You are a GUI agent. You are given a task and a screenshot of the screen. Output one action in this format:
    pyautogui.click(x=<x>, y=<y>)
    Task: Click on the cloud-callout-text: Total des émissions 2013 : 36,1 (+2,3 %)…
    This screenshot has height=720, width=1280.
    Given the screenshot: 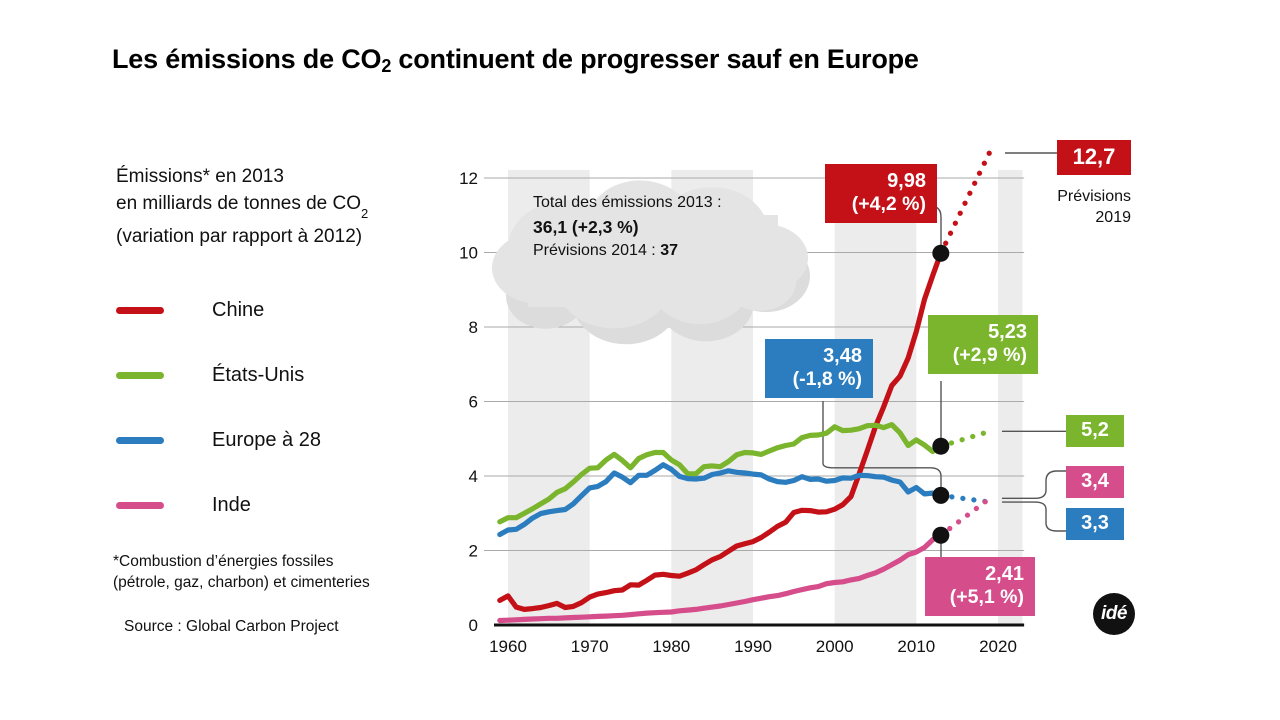 What is the action you would take?
    pyautogui.click(x=673, y=227)
    